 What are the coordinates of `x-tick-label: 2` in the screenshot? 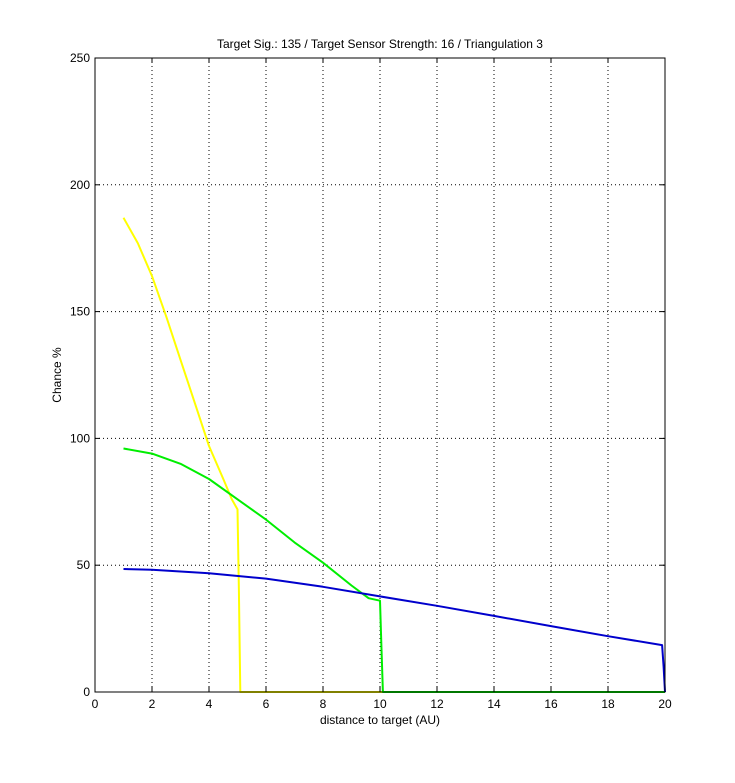 It's located at (152, 704).